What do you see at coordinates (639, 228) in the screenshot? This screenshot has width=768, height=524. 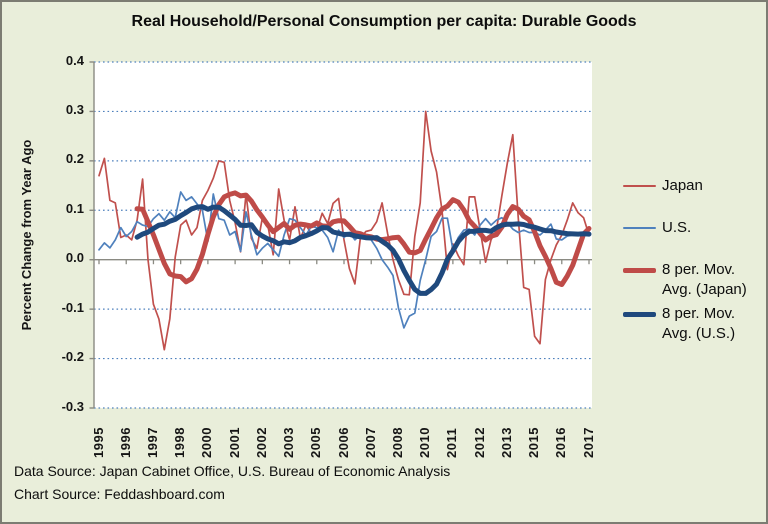 I see `us-line-swatch` at bounding box center [639, 228].